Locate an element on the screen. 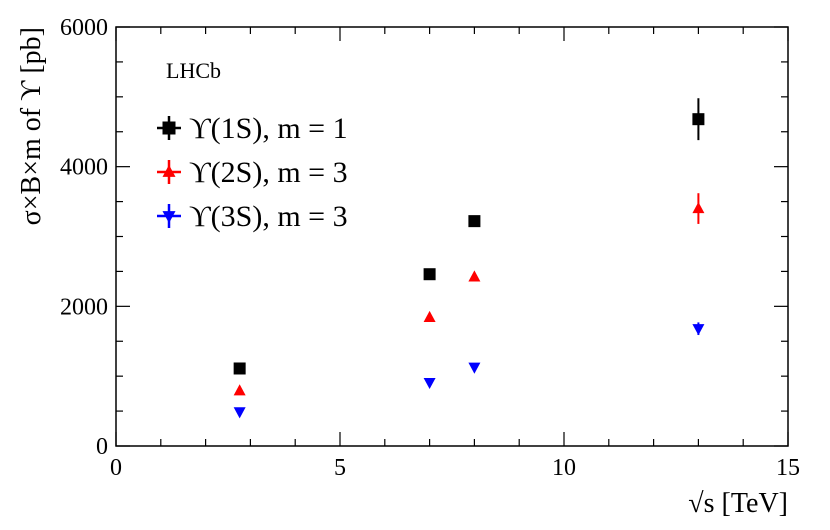 The height and width of the screenshot is (530, 830). y-tick-label: 4000 is located at coordinates (84, 168).